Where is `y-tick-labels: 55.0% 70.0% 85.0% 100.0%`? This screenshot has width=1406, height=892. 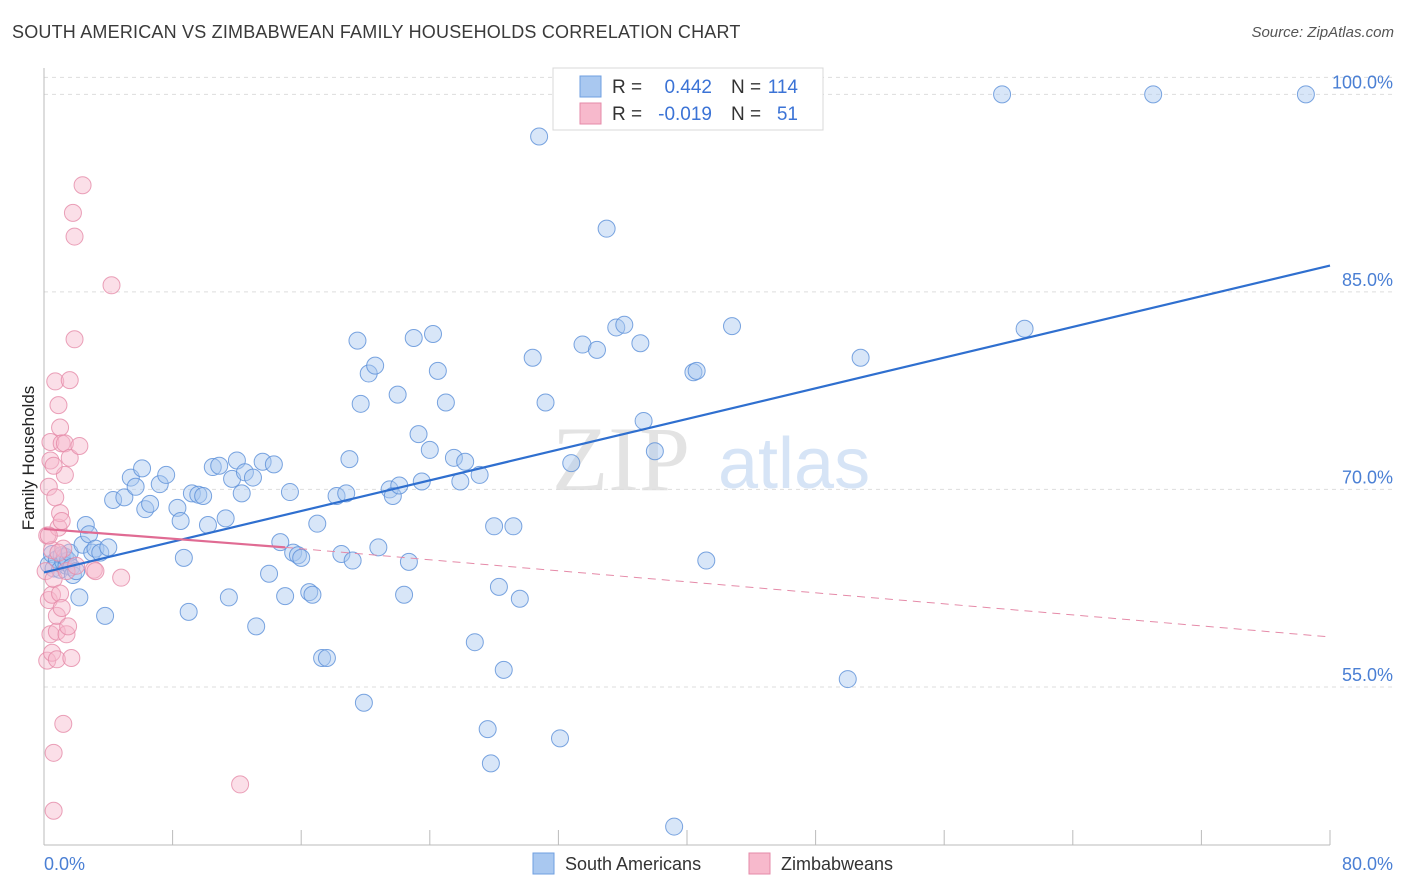 y-tick-labels: 55.0% 70.0% 85.0% 100.0% is located at coordinates (1362, 378).